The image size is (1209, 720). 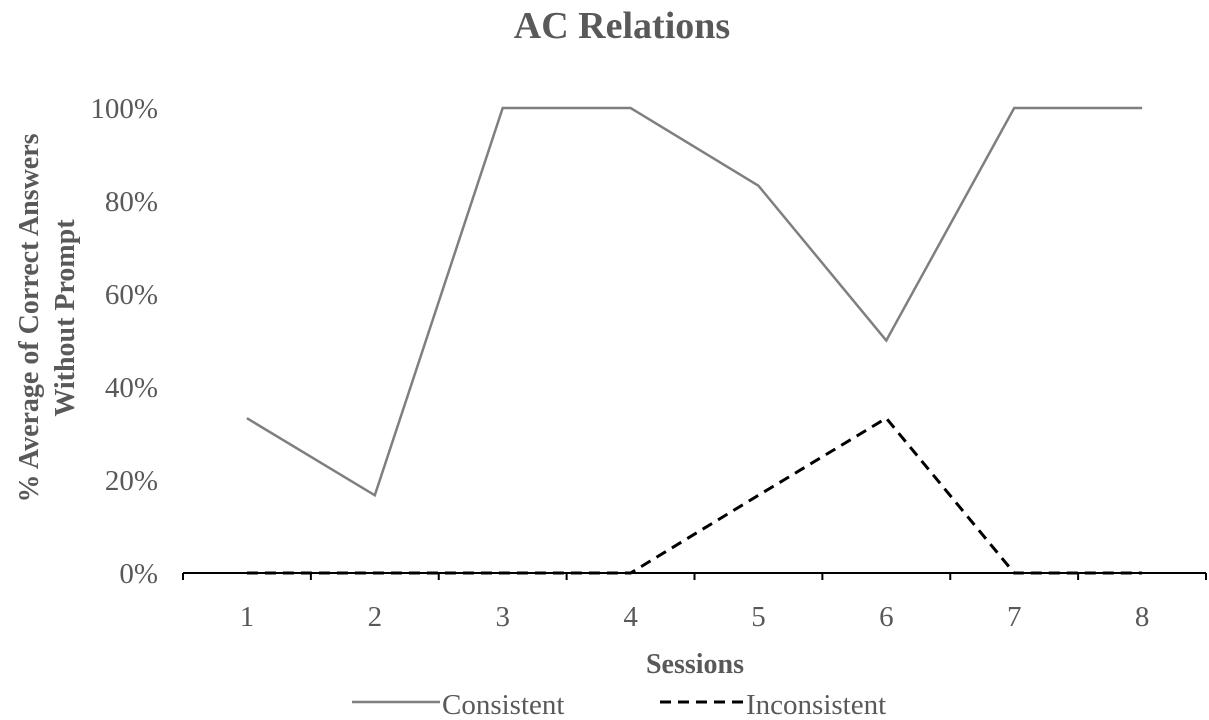 What do you see at coordinates (247, 617) in the screenshot?
I see `x-tick-label: 1` at bounding box center [247, 617].